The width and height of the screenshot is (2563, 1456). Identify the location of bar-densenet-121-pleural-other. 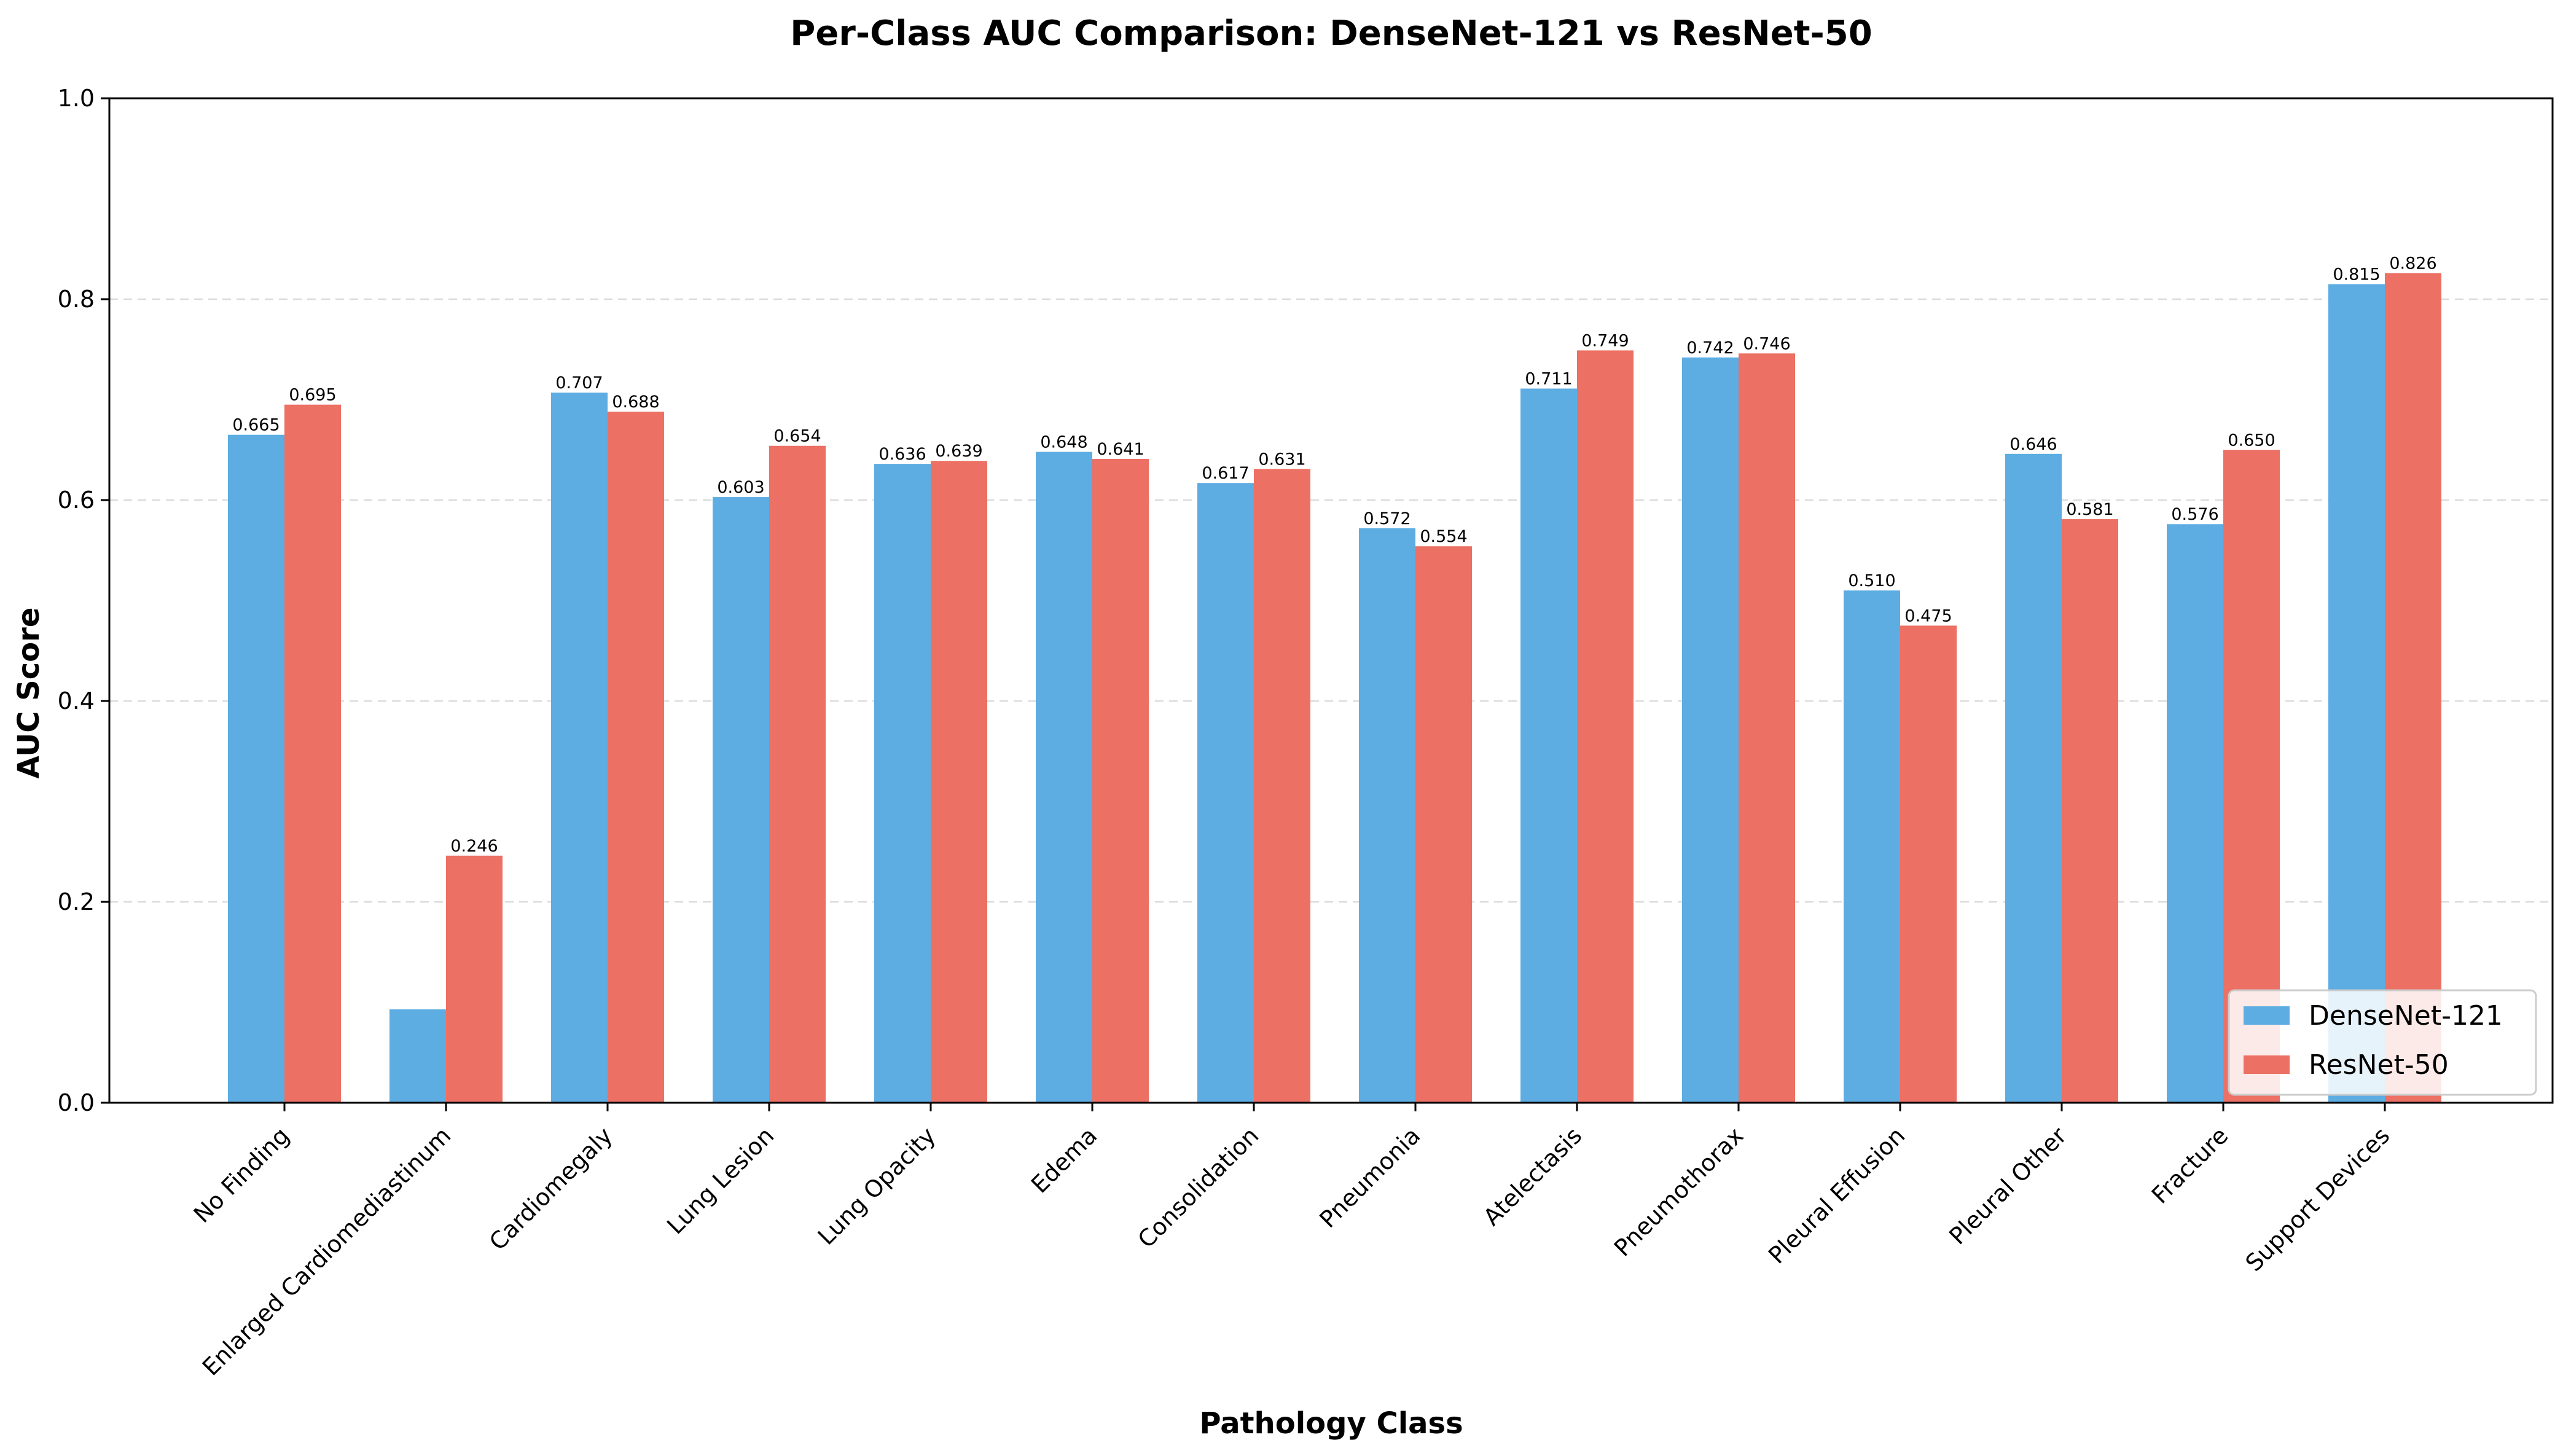
(2033, 778).